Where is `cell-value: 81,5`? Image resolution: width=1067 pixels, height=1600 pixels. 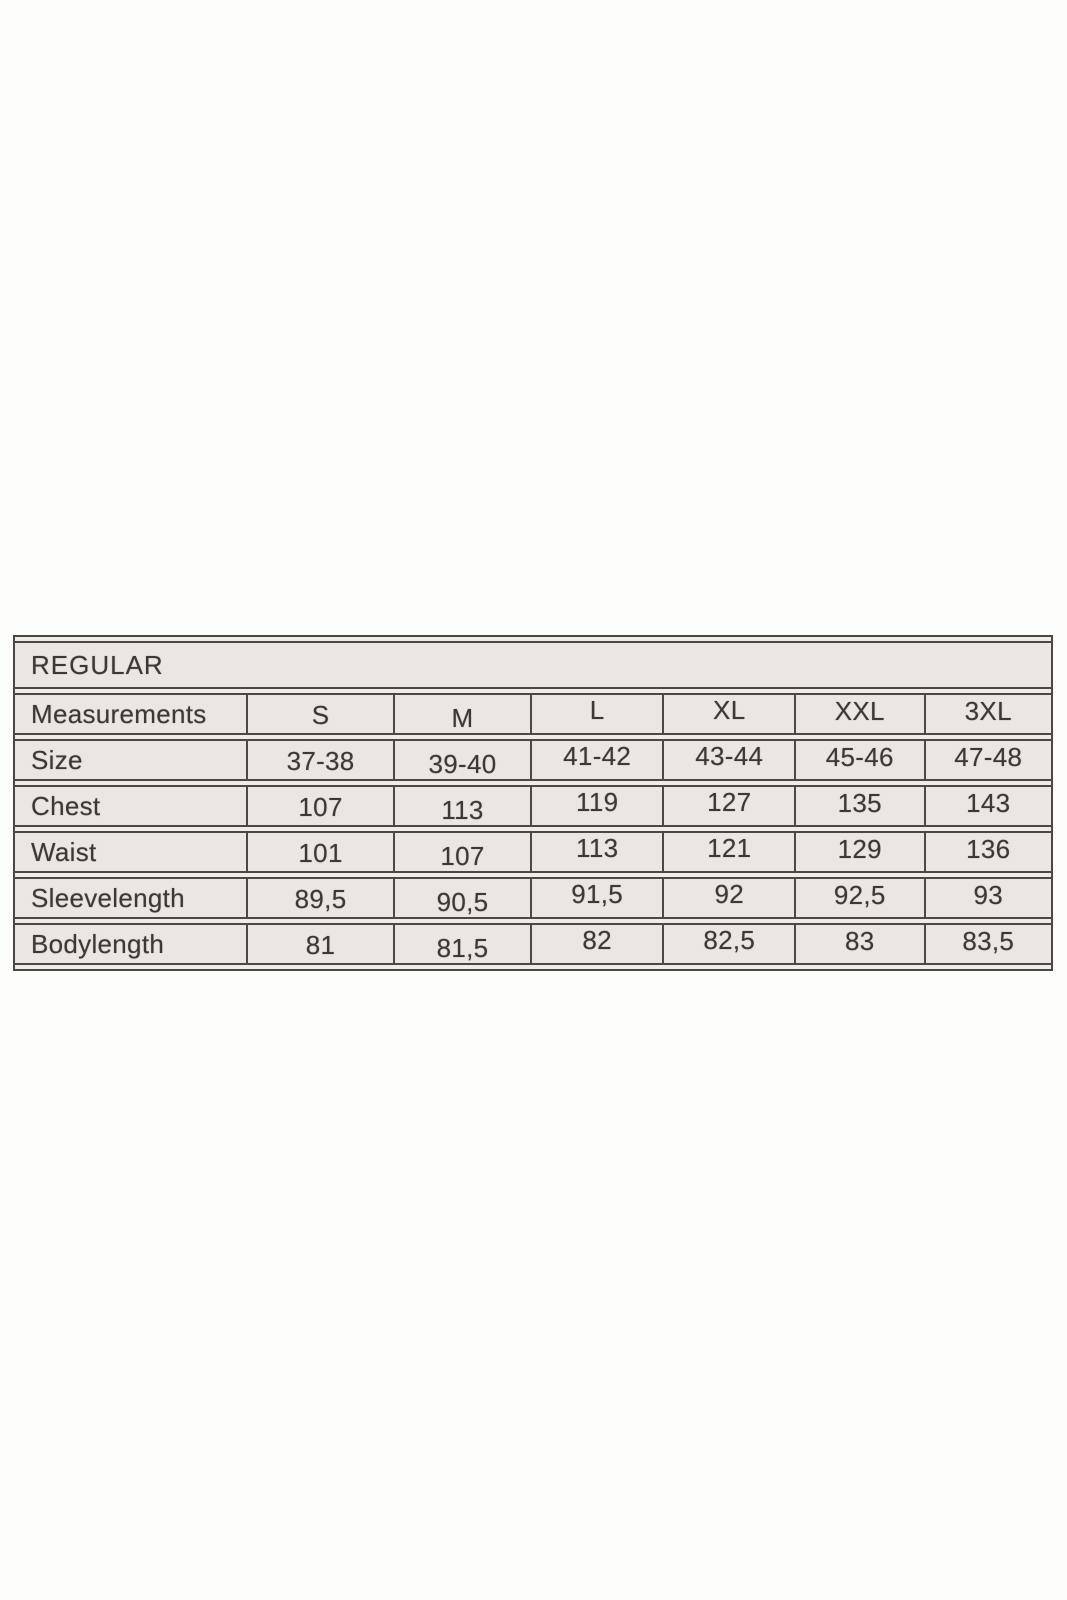
cell-value: 81,5 is located at coordinates (462, 947).